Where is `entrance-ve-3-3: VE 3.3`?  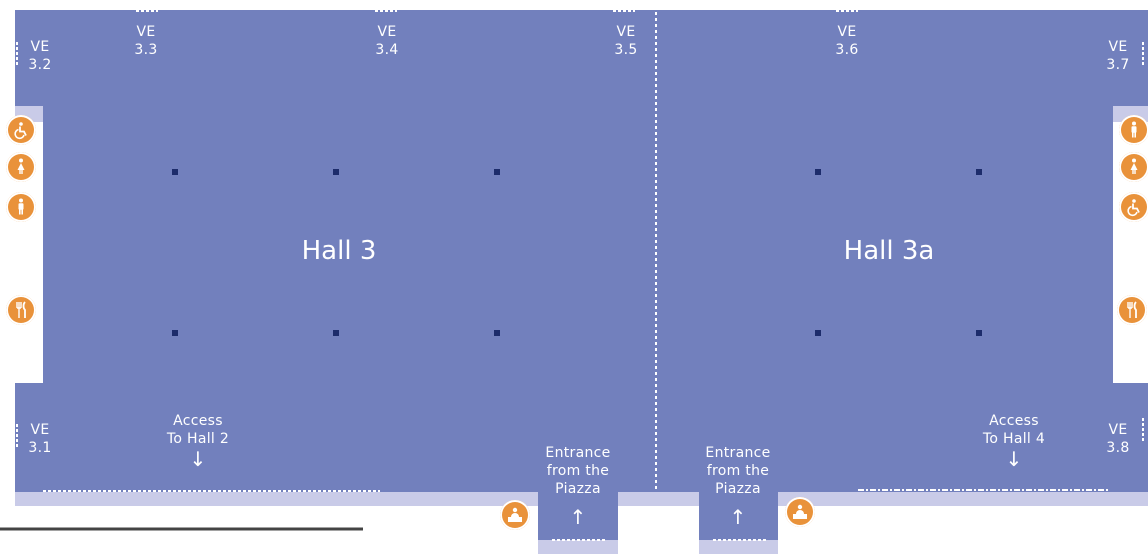 entrance-ve-3-3: VE 3.3 is located at coordinates (146, 41).